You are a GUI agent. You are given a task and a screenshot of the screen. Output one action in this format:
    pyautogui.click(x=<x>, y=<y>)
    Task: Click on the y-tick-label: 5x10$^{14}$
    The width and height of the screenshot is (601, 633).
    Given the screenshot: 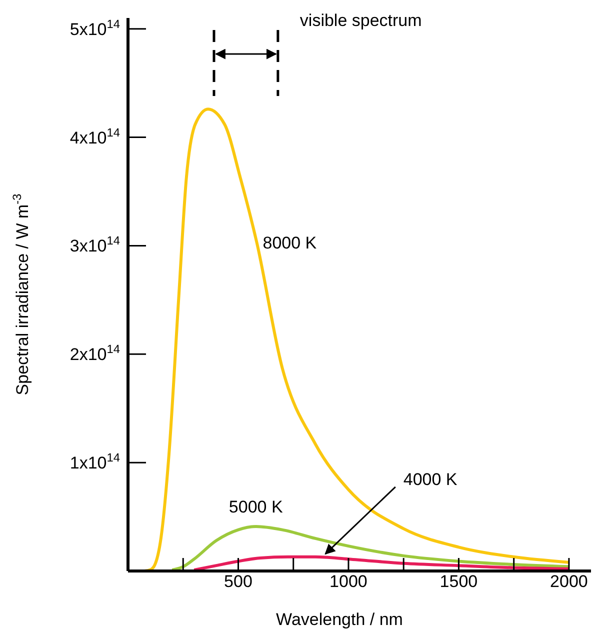 What is the action you would take?
    pyautogui.click(x=95, y=27)
    